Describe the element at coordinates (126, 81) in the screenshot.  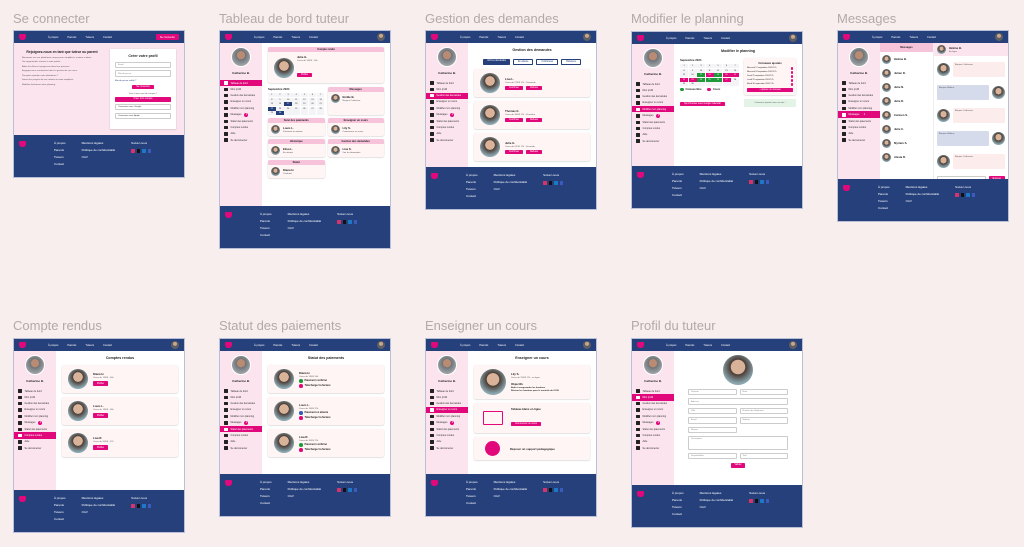
I see `forgot-password-link: Mot de passe oublié ?` at that location.